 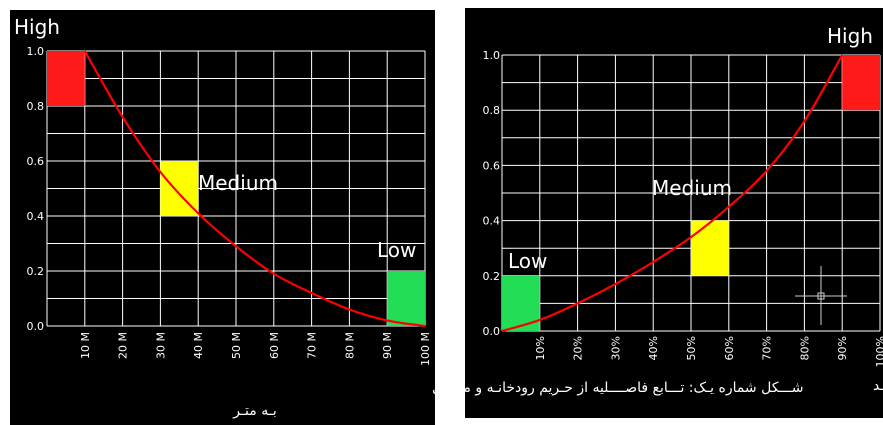 I want to click on chart-2-x-tick-label: 40%, so click(x=653, y=348).